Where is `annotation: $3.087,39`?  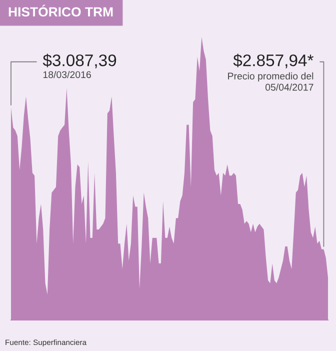
annotation: $3.087,39 is located at coordinates (79, 61).